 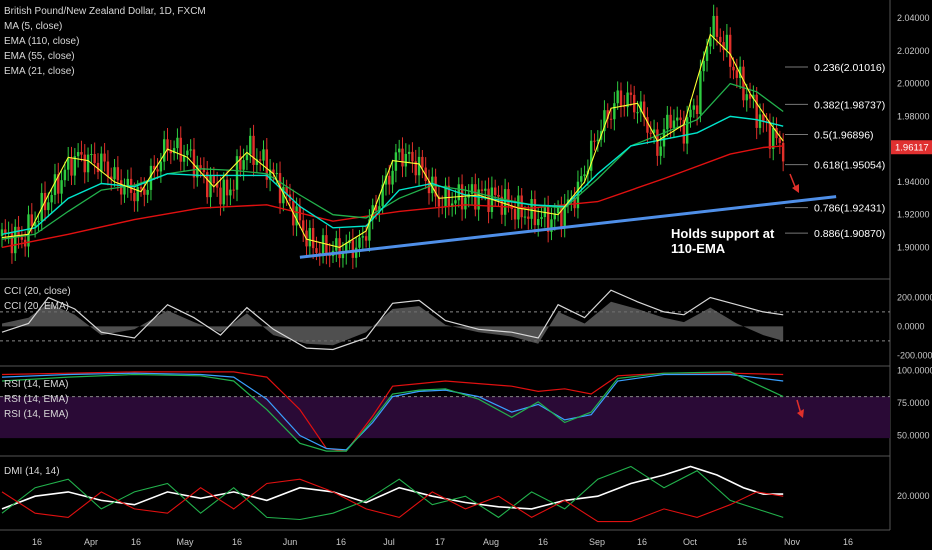 I want to click on time-axis-label: Aug, so click(x=491, y=542).